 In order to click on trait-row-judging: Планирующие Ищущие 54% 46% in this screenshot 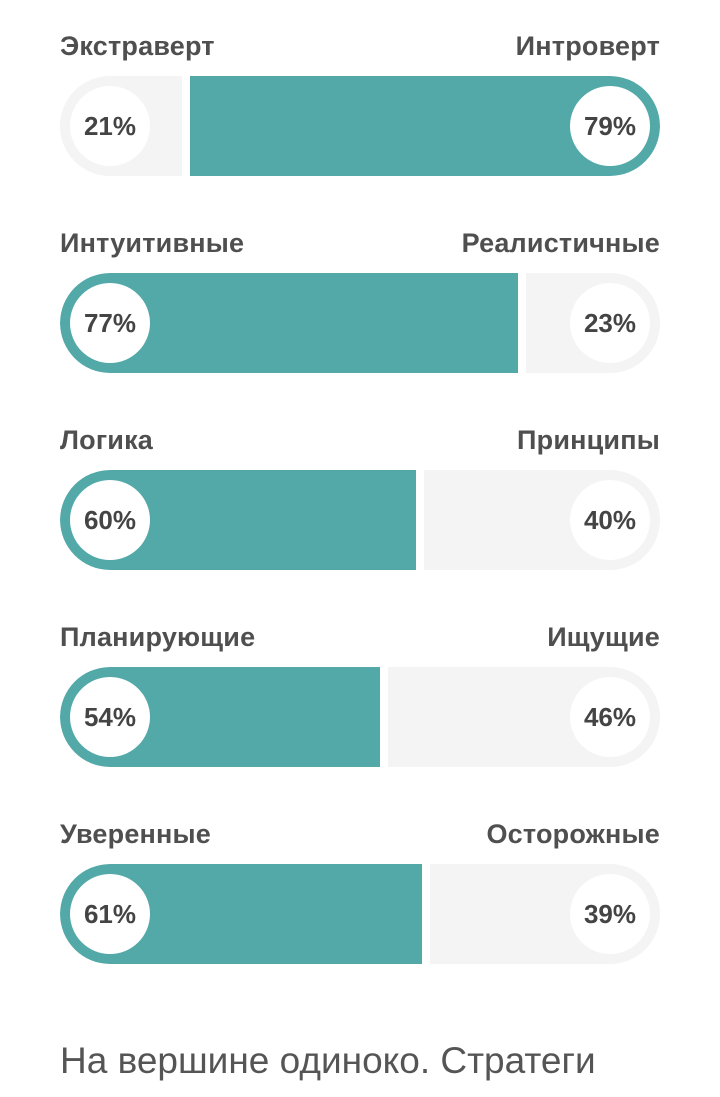, I will do `click(360, 681)`.